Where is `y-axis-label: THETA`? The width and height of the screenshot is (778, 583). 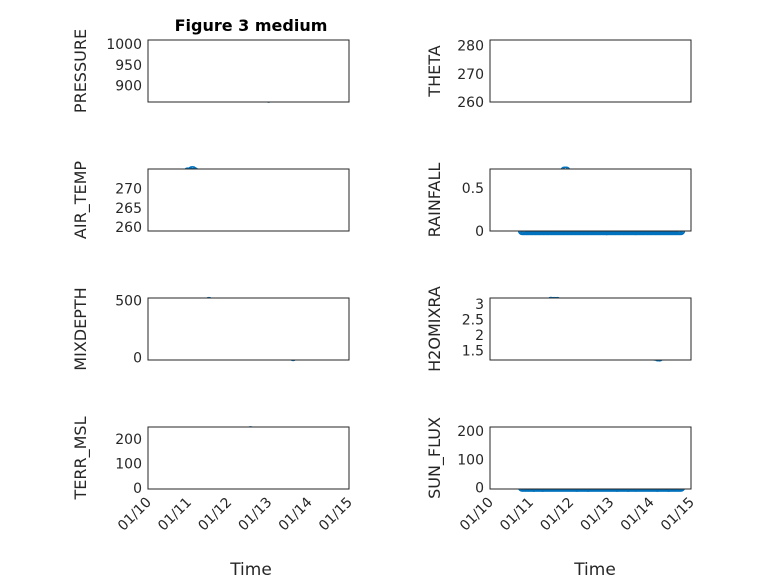 y-axis-label: THETA is located at coordinates (434, 71).